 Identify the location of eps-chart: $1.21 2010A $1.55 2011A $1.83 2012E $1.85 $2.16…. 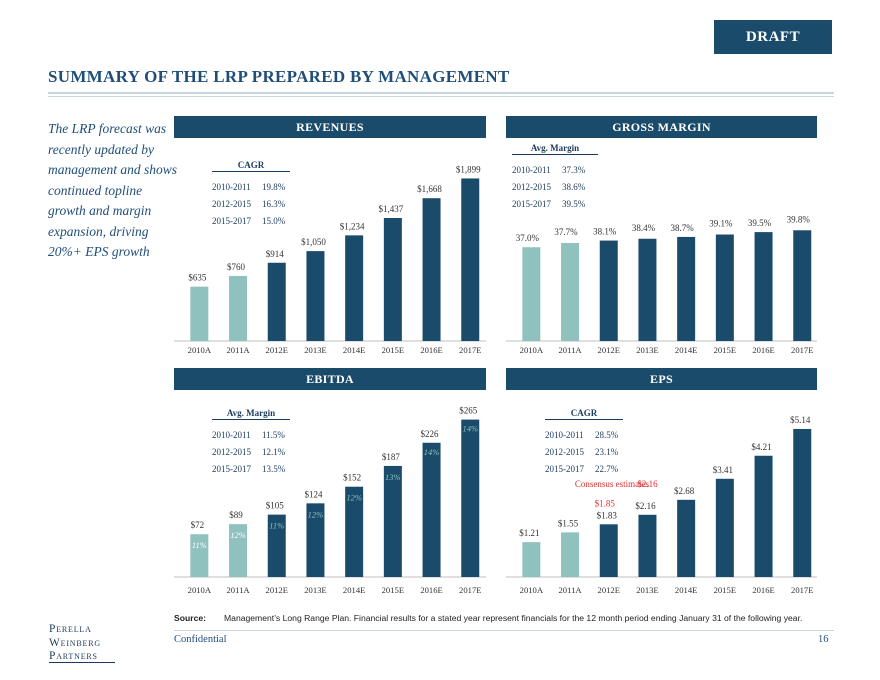
(661, 505).